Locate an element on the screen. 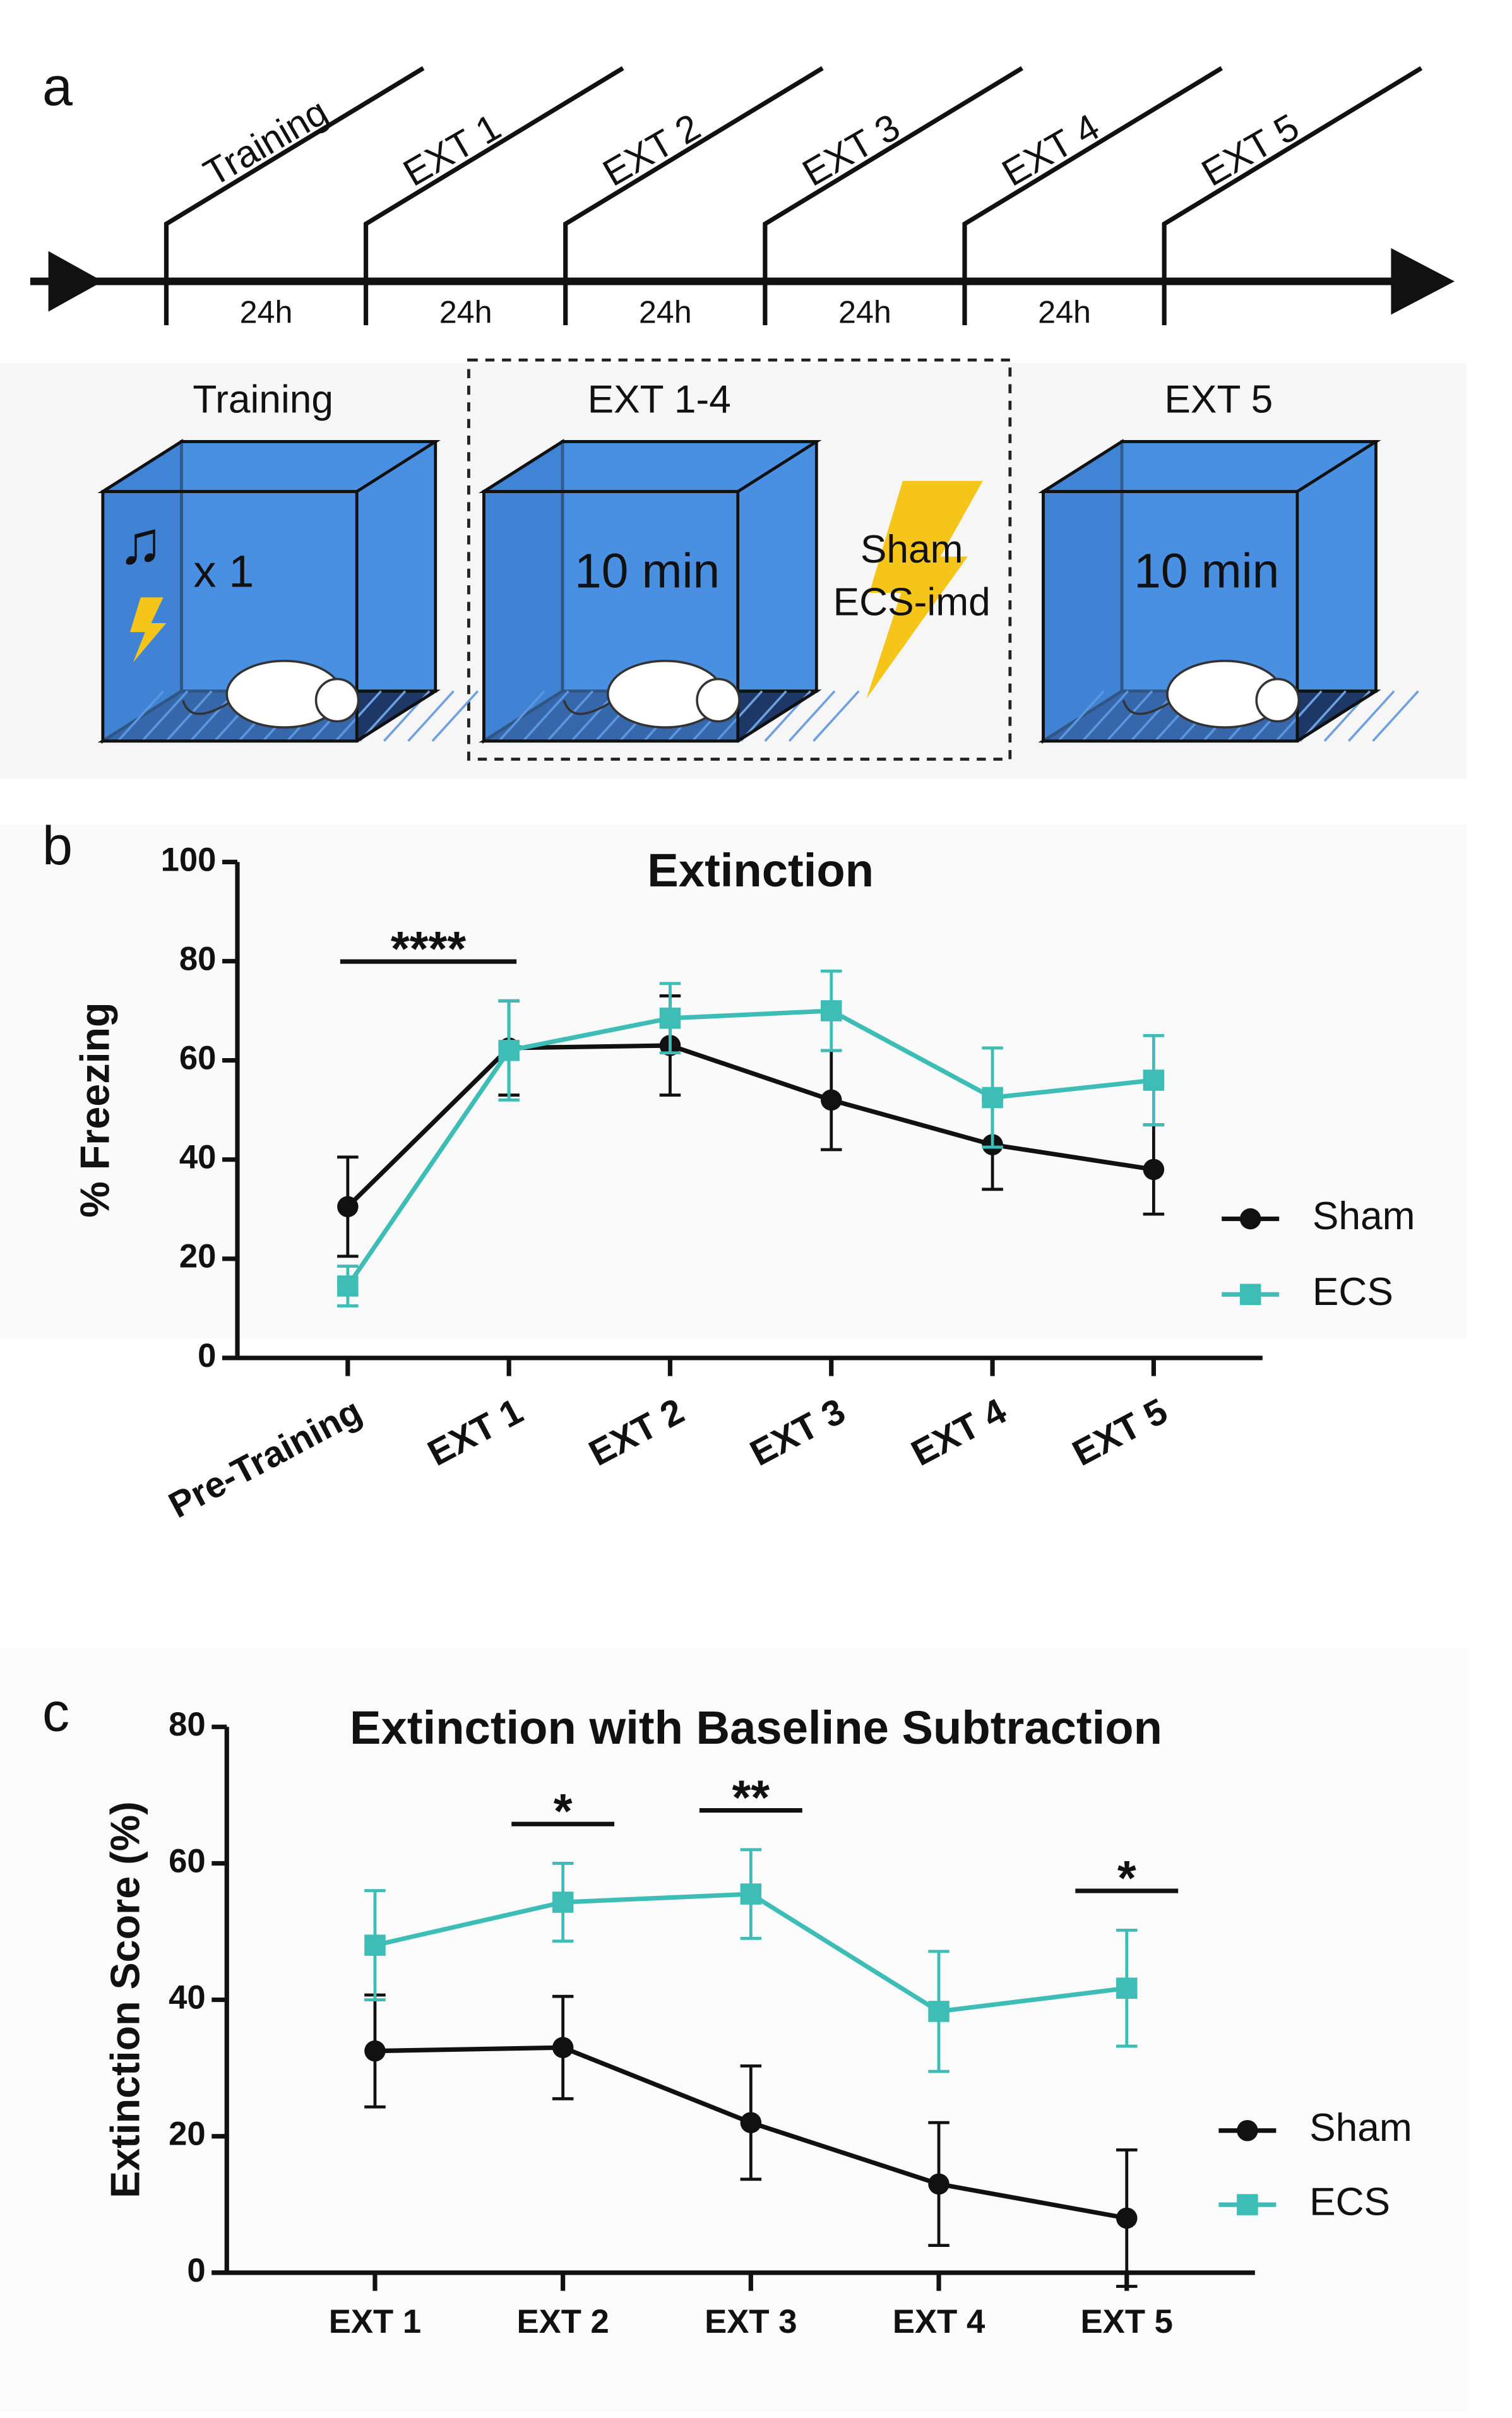 The height and width of the screenshot is (2418, 1512). significance-label: ** is located at coordinates (751, 1798).